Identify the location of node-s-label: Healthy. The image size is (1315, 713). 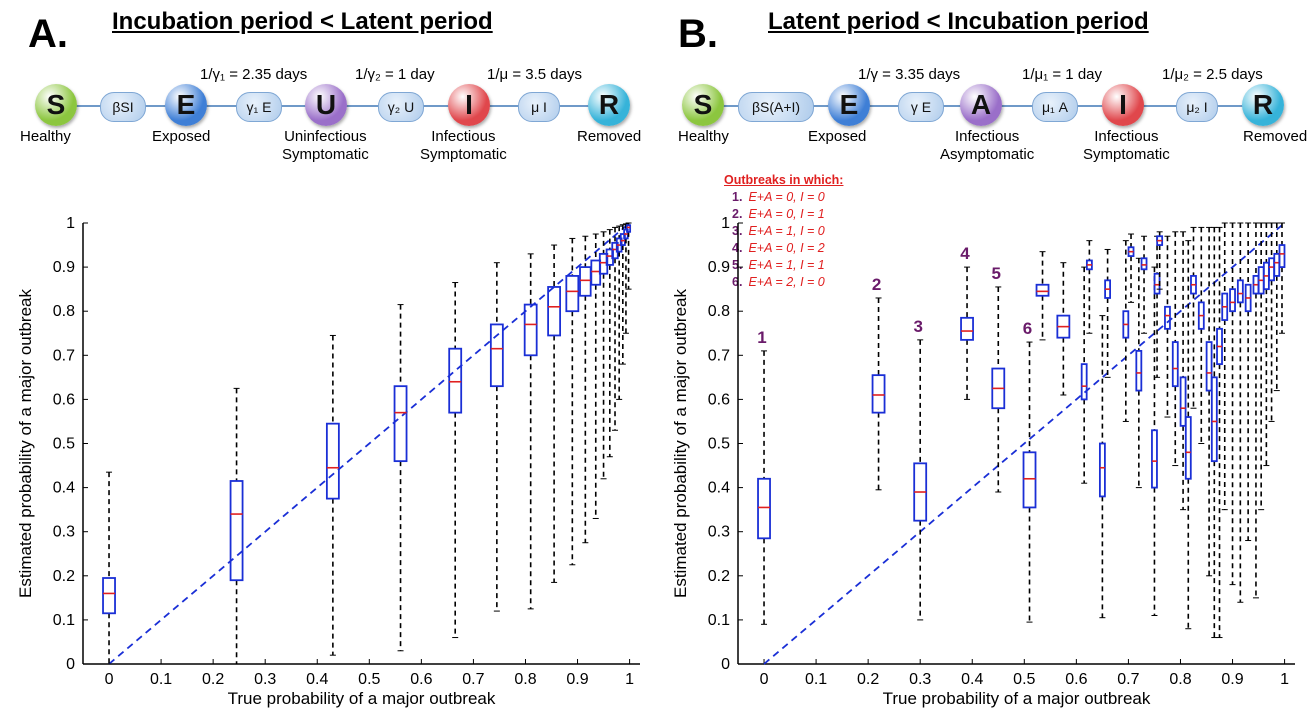
(45, 136).